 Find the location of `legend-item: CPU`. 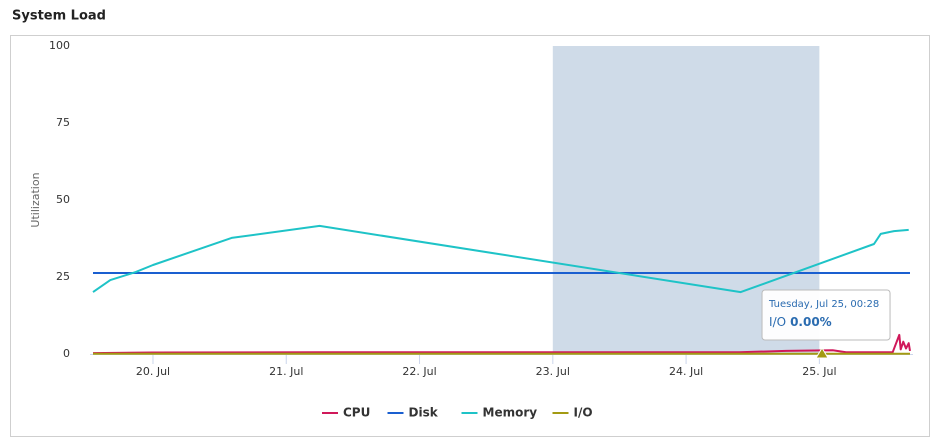

legend-item: CPU is located at coordinates (346, 413).